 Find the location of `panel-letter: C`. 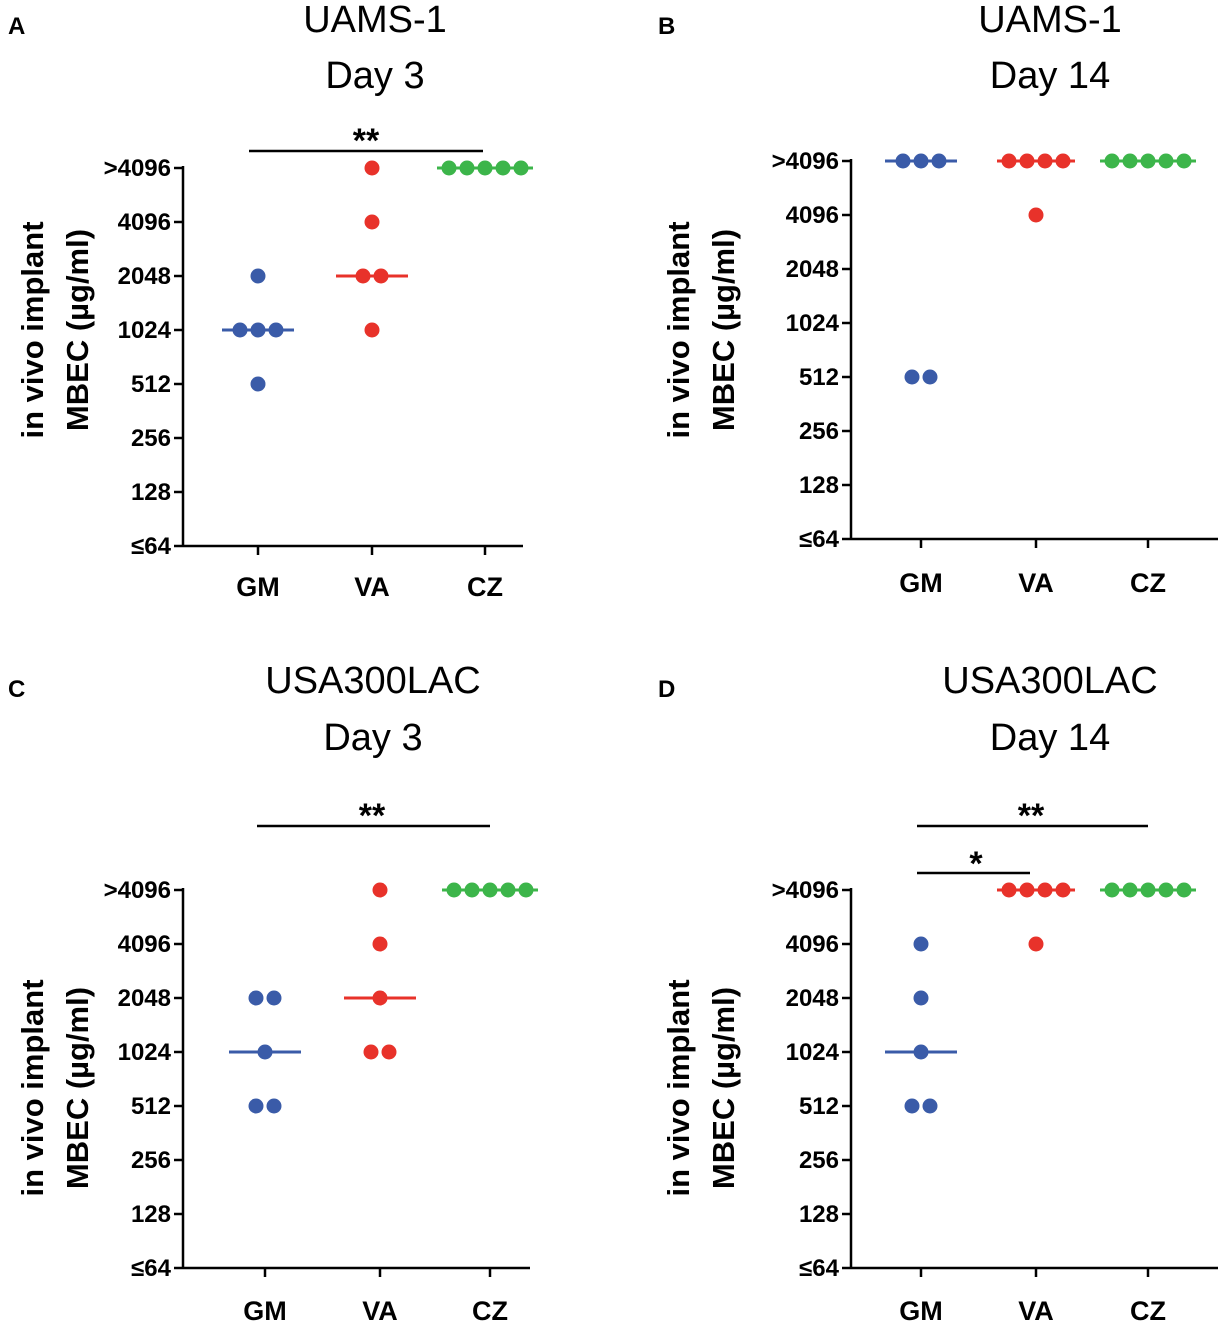

panel-letter: C is located at coordinates (16, 689).